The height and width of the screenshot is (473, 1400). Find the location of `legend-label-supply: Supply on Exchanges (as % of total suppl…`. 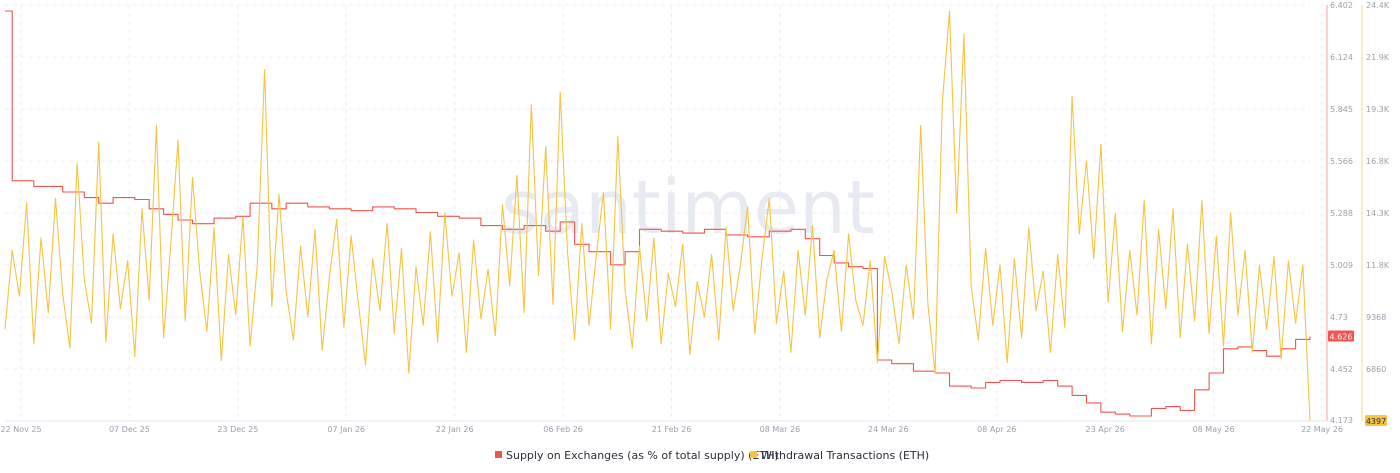

legend-label-supply: Supply on Exchanges (as % of total suppl… is located at coordinates (642, 455).